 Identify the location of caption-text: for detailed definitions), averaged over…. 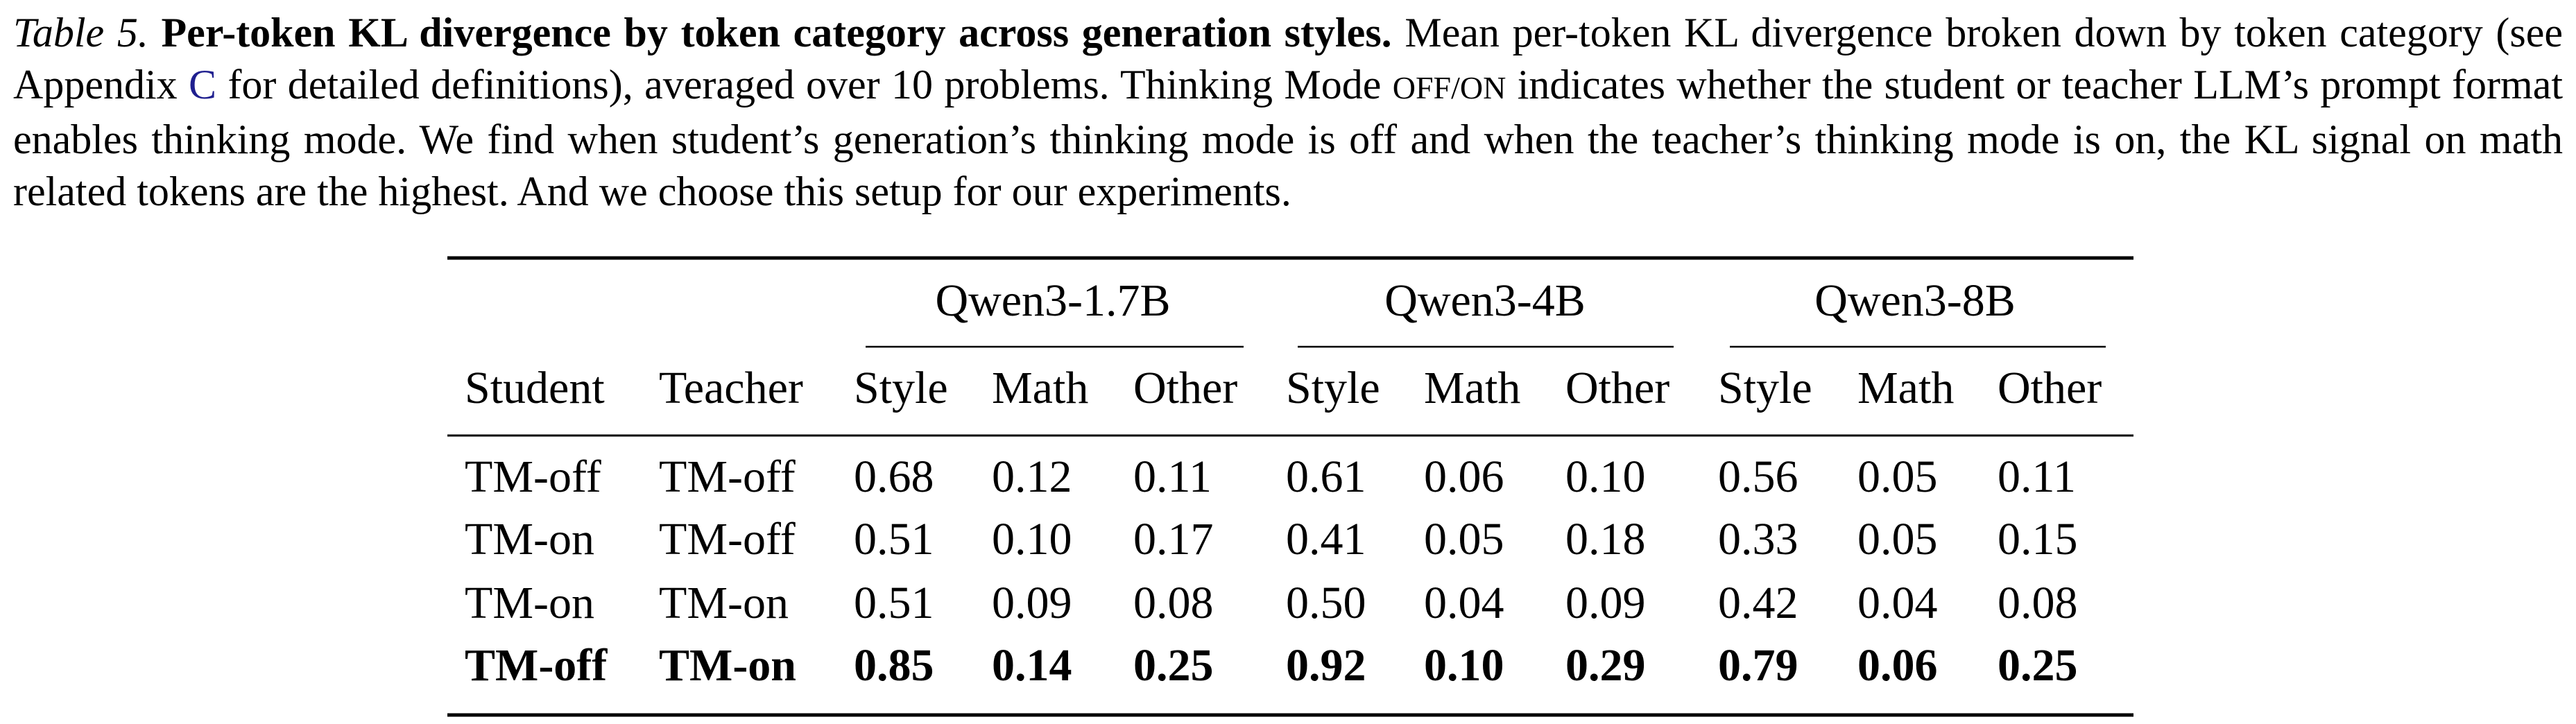
(804, 84).